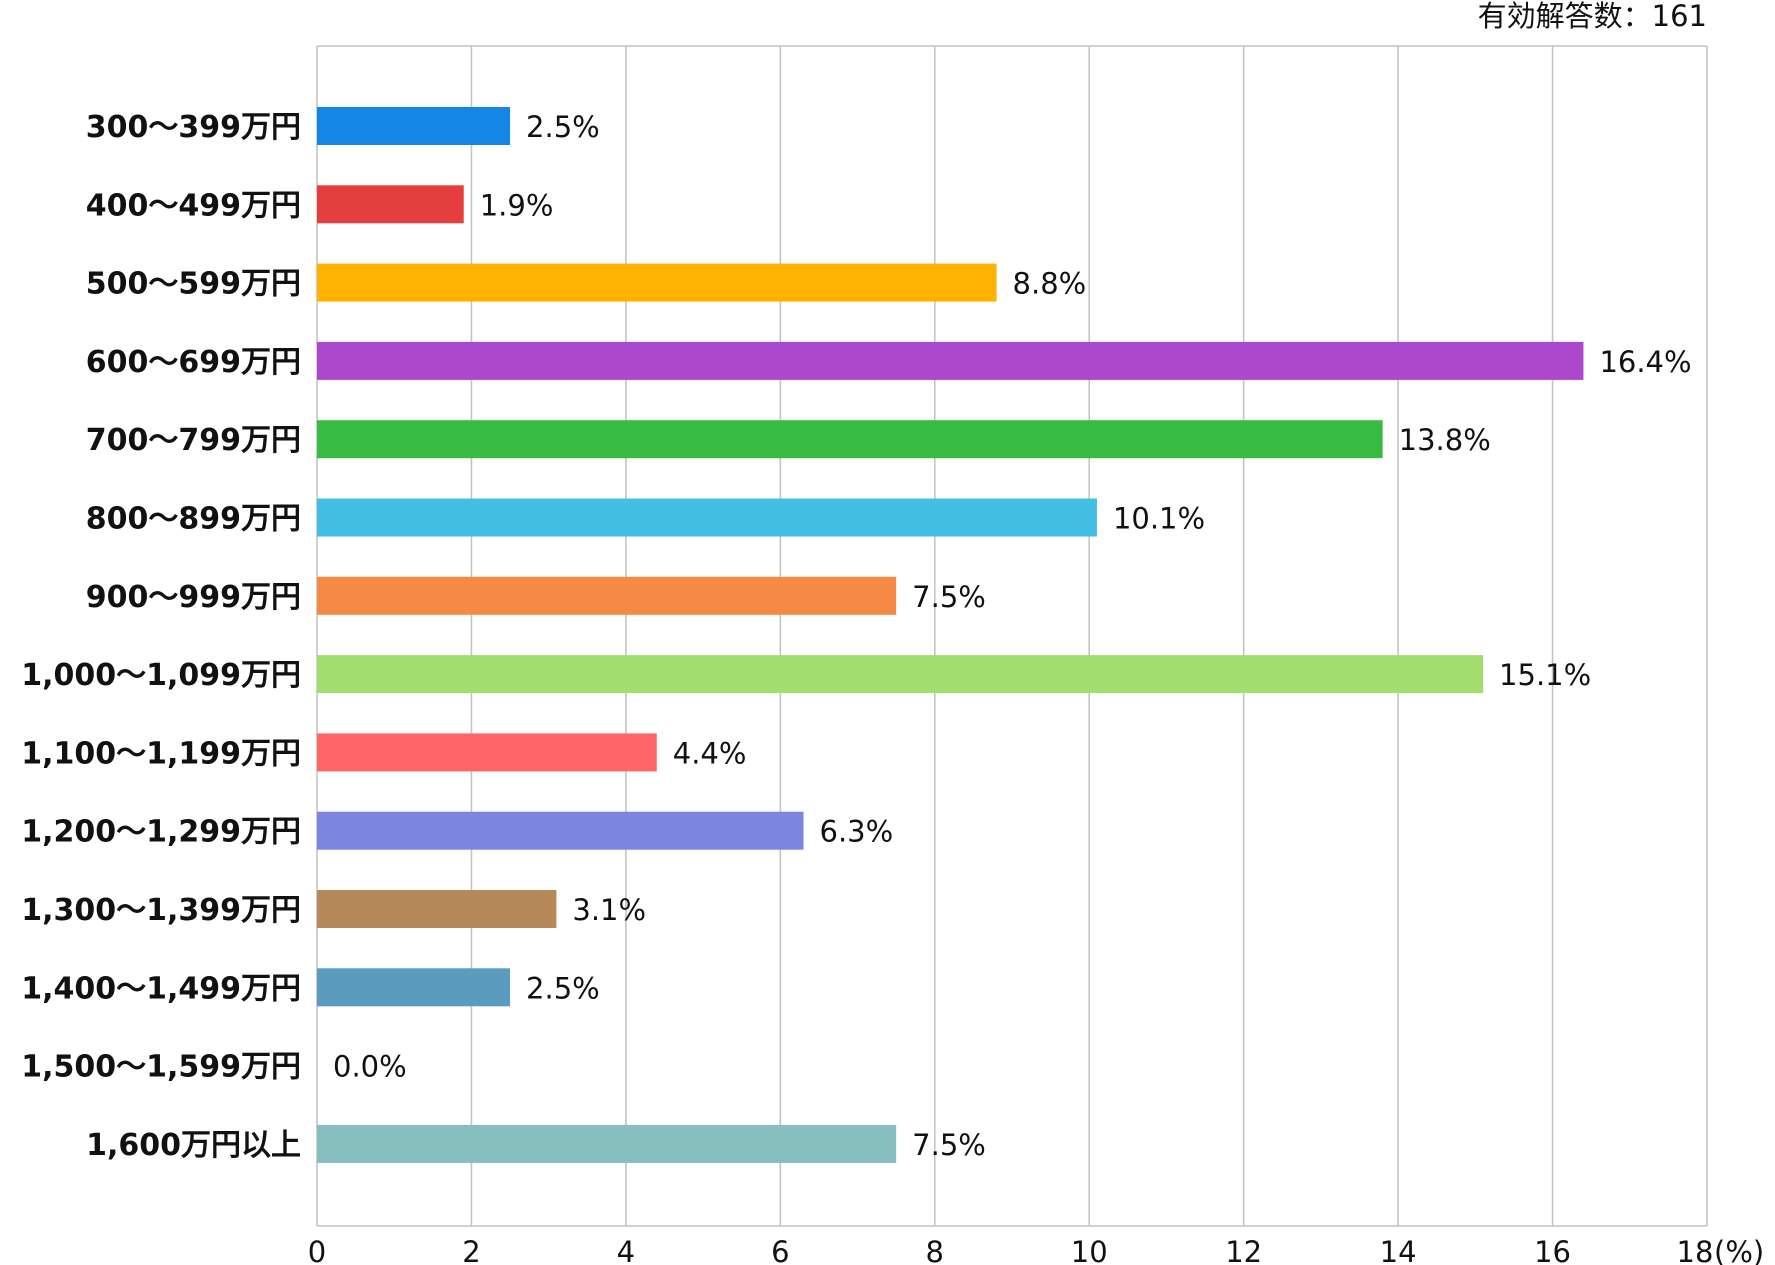 This screenshot has height=1265, width=1775. What do you see at coordinates (193, 284) in the screenshot?
I see `category-label: 500～599万円` at bounding box center [193, 284].